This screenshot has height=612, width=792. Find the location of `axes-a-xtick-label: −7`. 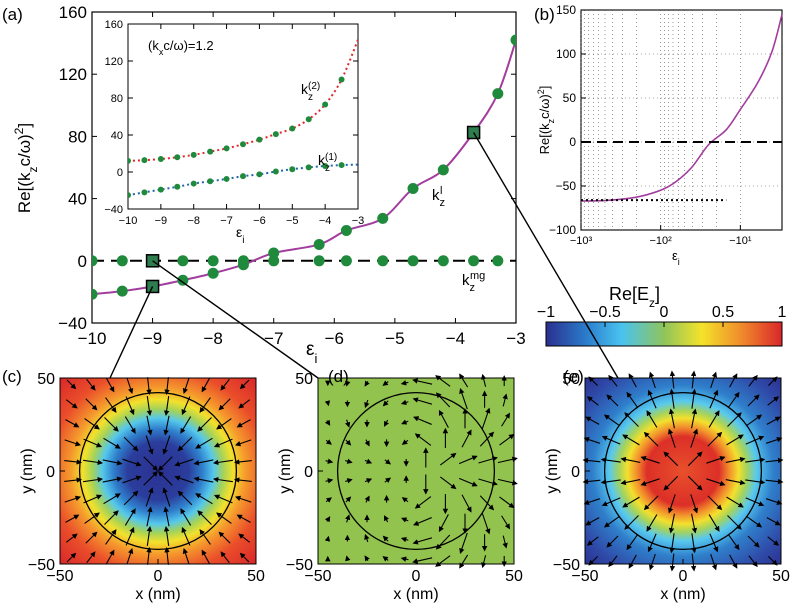

axes-a-xtick-label: −7 is located at coordinates (273, 338).